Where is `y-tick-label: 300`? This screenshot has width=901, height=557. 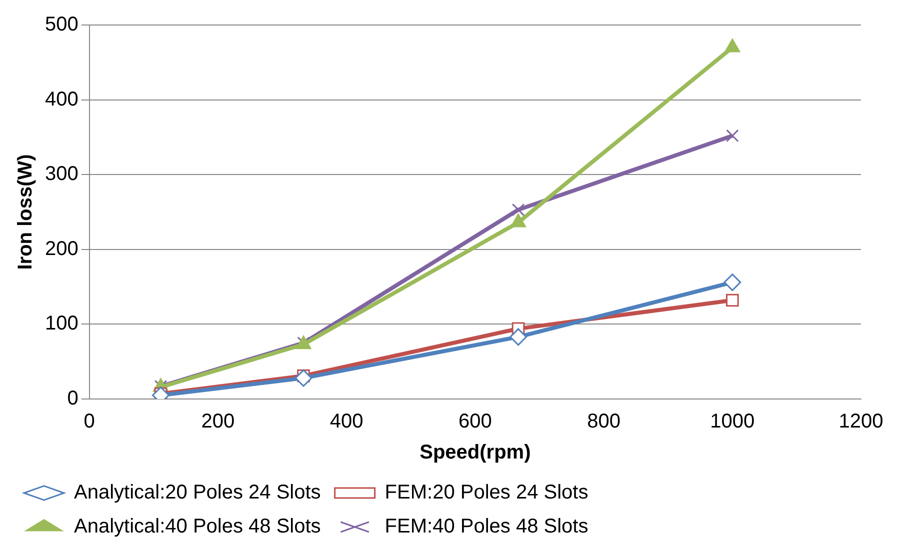
y-tick-label: 300 is located at coordinates (61, 174).